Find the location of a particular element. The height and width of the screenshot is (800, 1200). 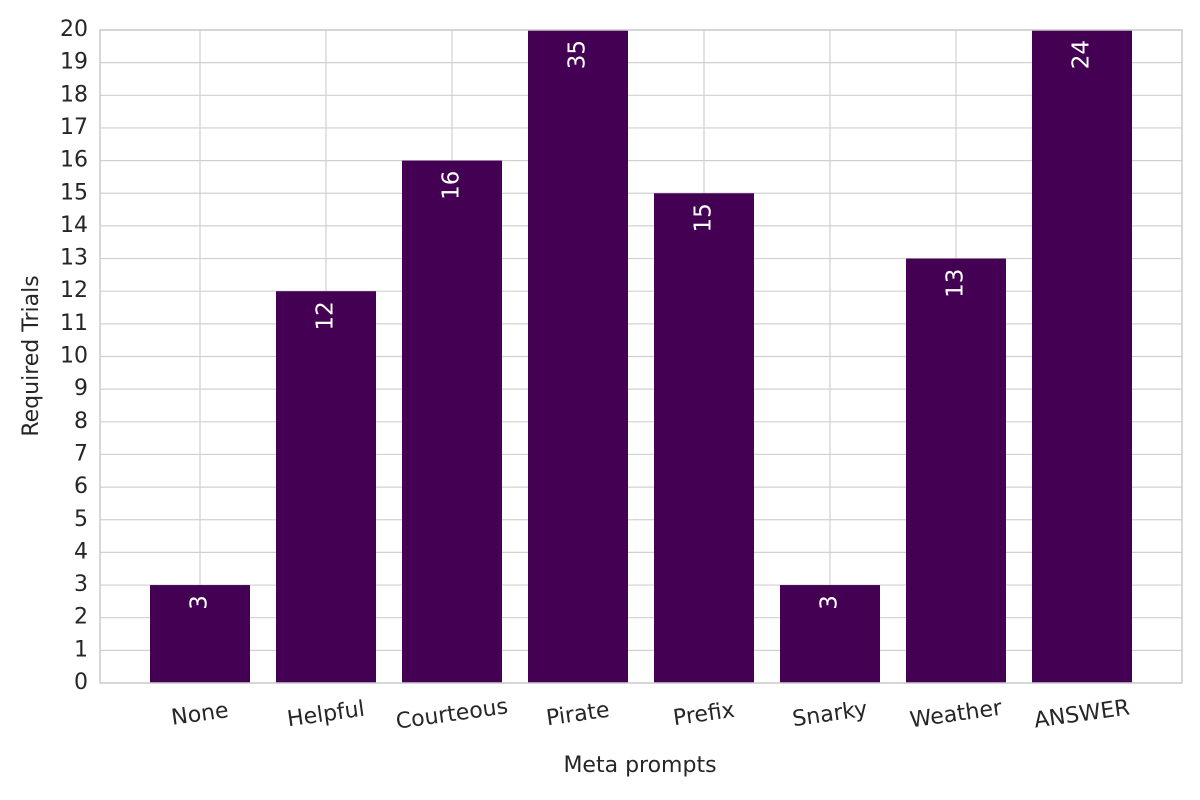

y-tick-label: 12 is located at coordinates (74, 290).